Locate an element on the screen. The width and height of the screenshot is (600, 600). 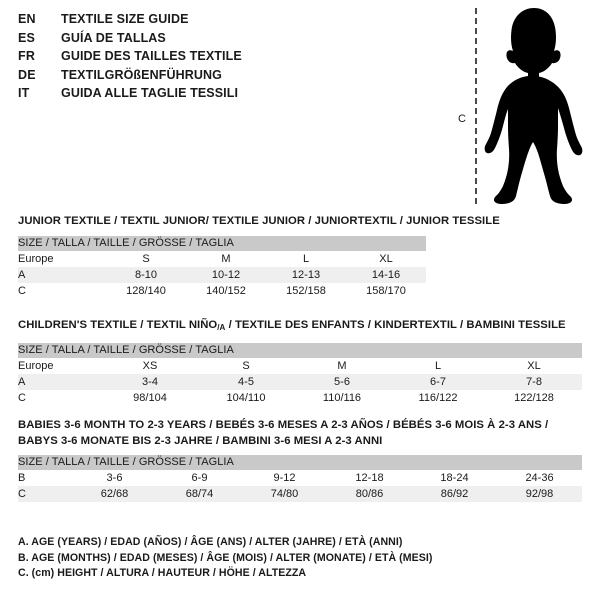
language-row-de: DE TEXTILGRÖßENFÜHRUNG is located at coordinates (228, 77).